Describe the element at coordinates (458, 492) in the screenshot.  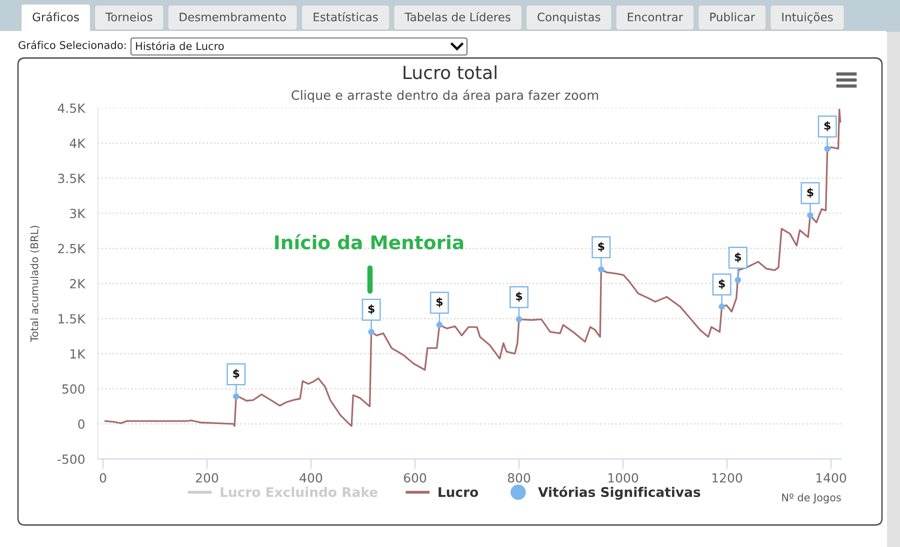
I see `legend-label: Lucro` at that location.